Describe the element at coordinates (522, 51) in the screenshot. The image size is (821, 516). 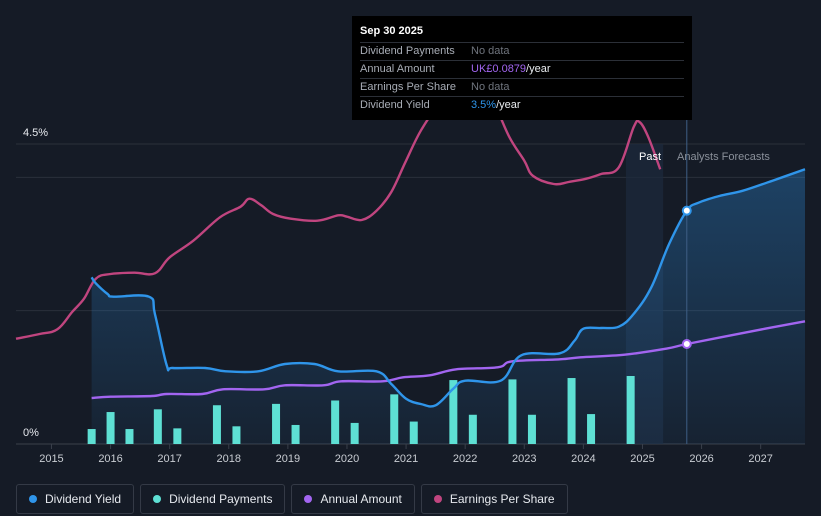
I see `tooltip-row-dividend-payments: Dividend Payments No data` at that location.